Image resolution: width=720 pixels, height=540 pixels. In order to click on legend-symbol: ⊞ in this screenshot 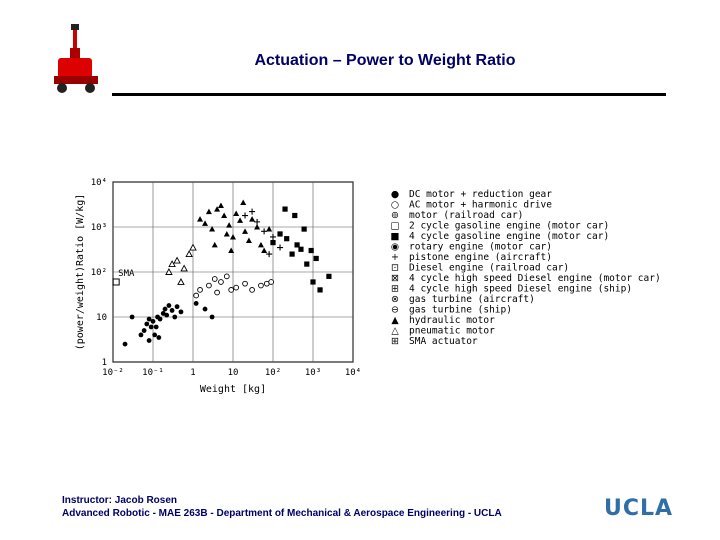, I will do `click(395, 341)`.